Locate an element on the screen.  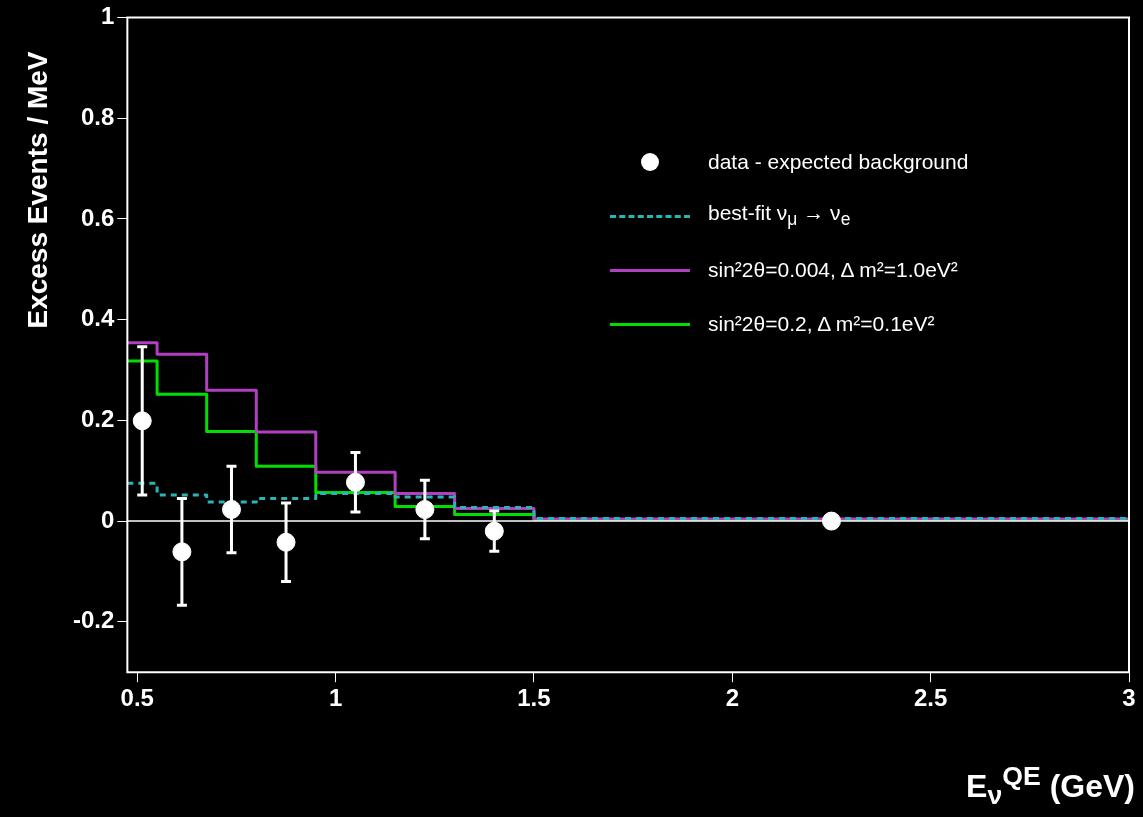
y-tick-label: 0 is located at coordinates (108, 519).